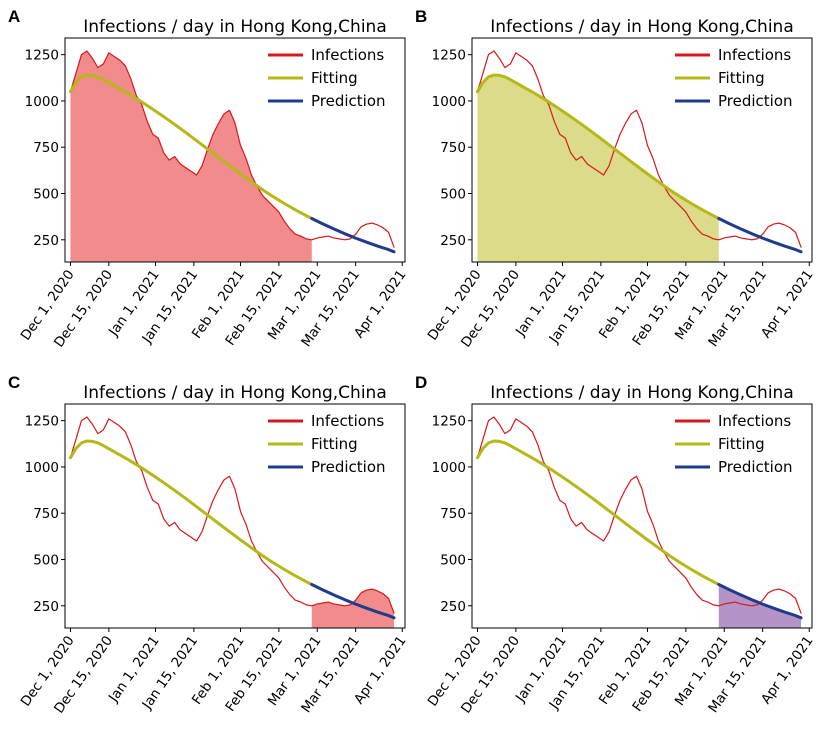 This screenshot has height=734, width=829. Describe the element at coordinates (421, 16) in the screenshot. I see `panel-label: B` at that location.